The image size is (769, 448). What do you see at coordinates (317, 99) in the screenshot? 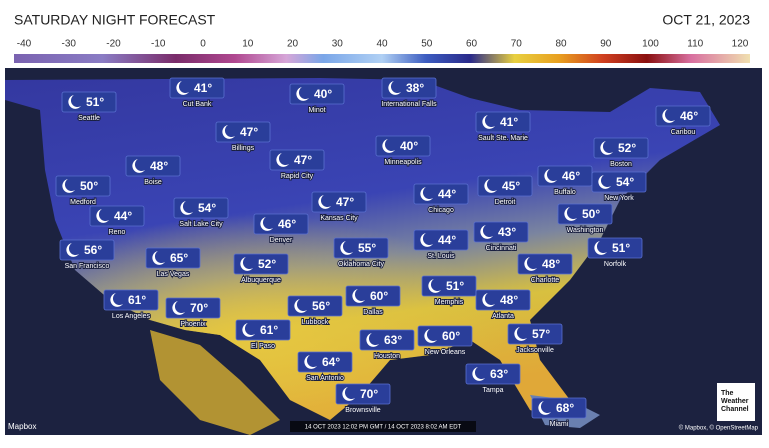
I see `city-marker: 40° Minot` at bounding box center [317, 99].